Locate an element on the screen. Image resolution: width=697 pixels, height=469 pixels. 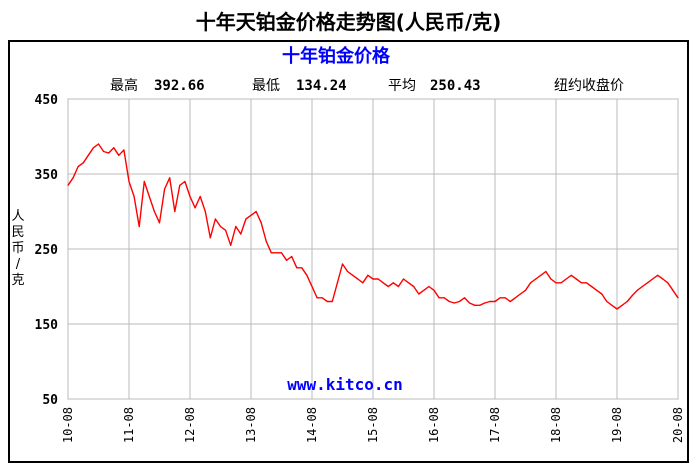
y-axis-label-char: 币 is located at coordinates (17, 248).